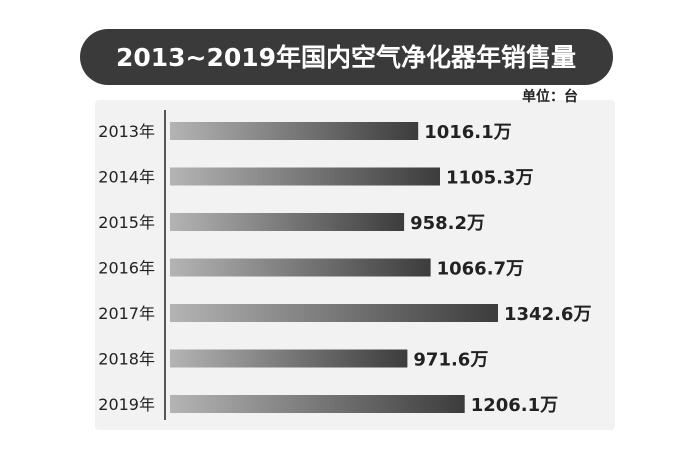 The image size is (700, 475). I want to click on category-labels-layer: 2013年 2014年 2015年 2016年 2017年 2018年 2019年, so click(126, 268).